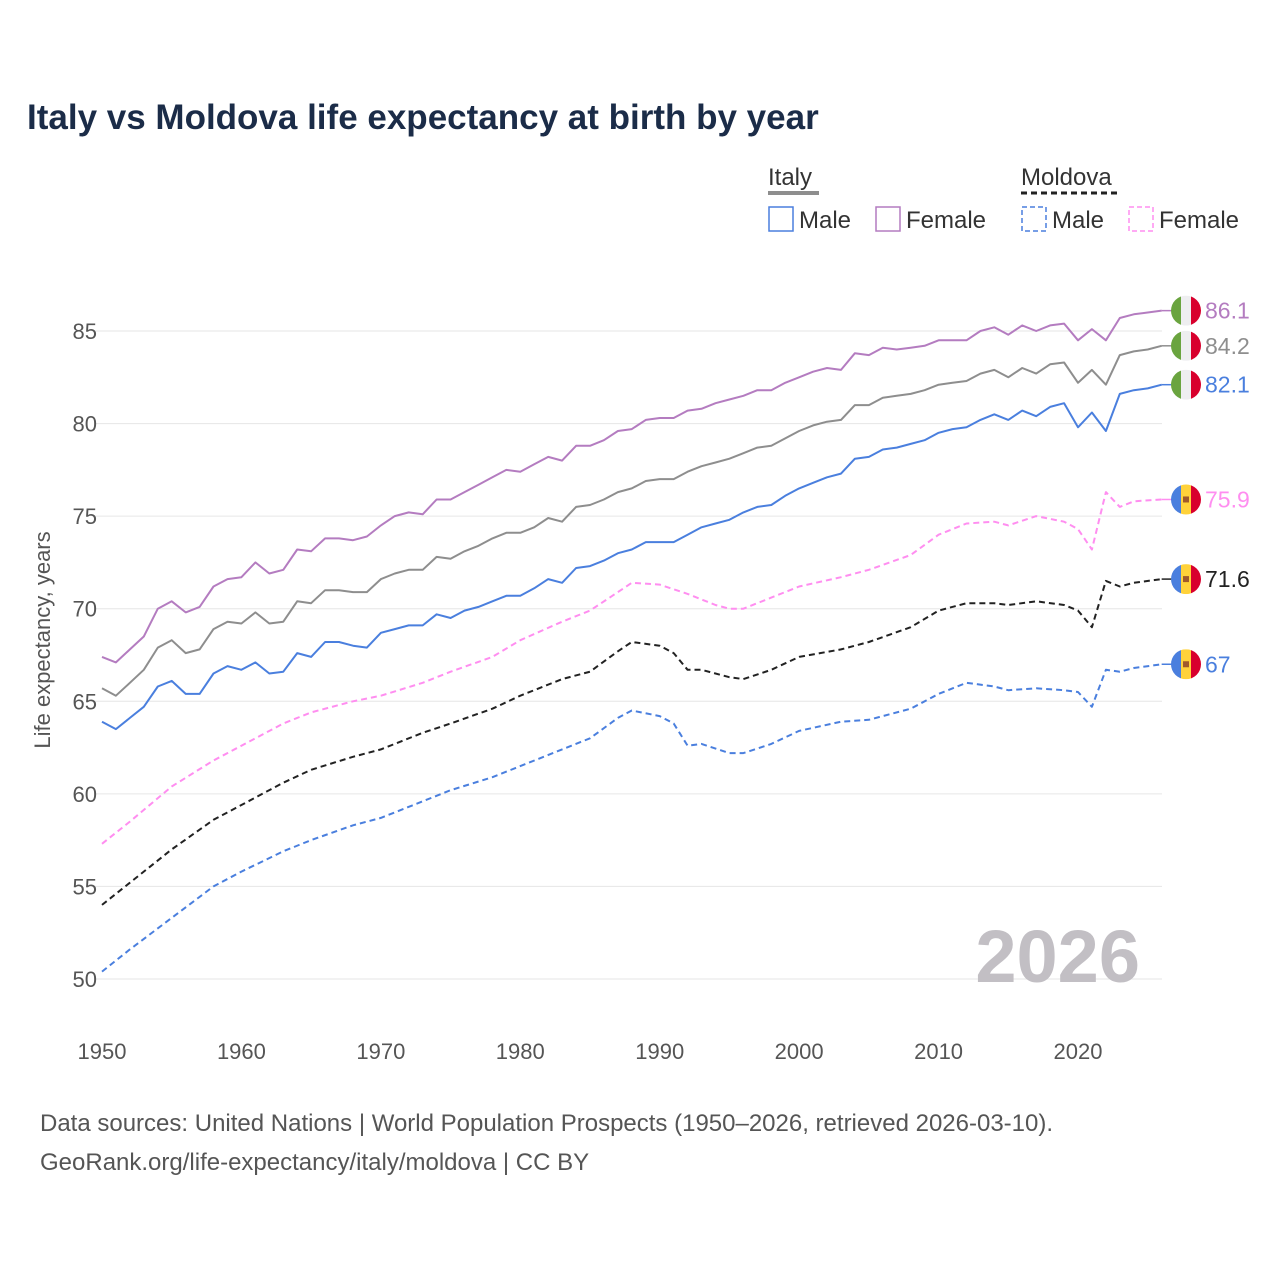  I want to click on legend-moldova-female-swatch, so click(1141, 219).